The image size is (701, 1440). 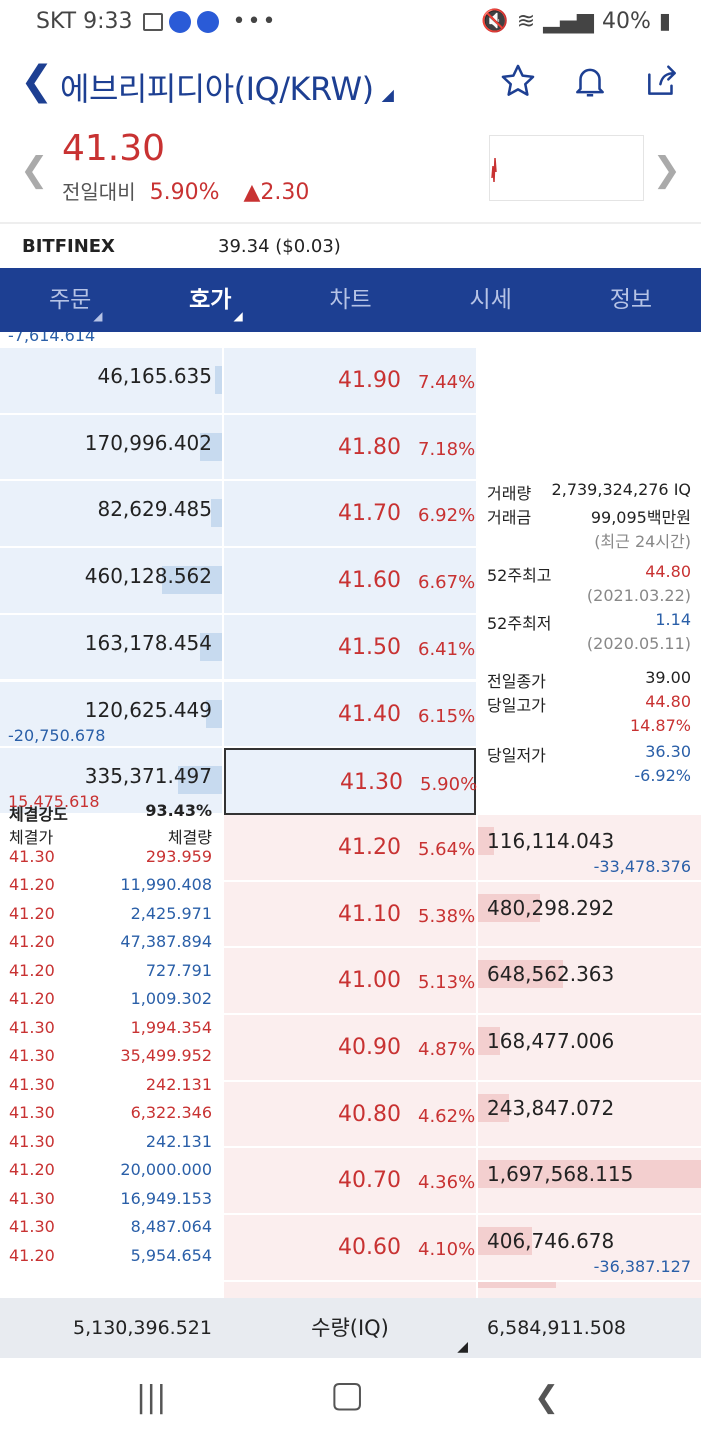 I want to click on bid-qty-cell: 648,562.363, so click(x=589, y=981).